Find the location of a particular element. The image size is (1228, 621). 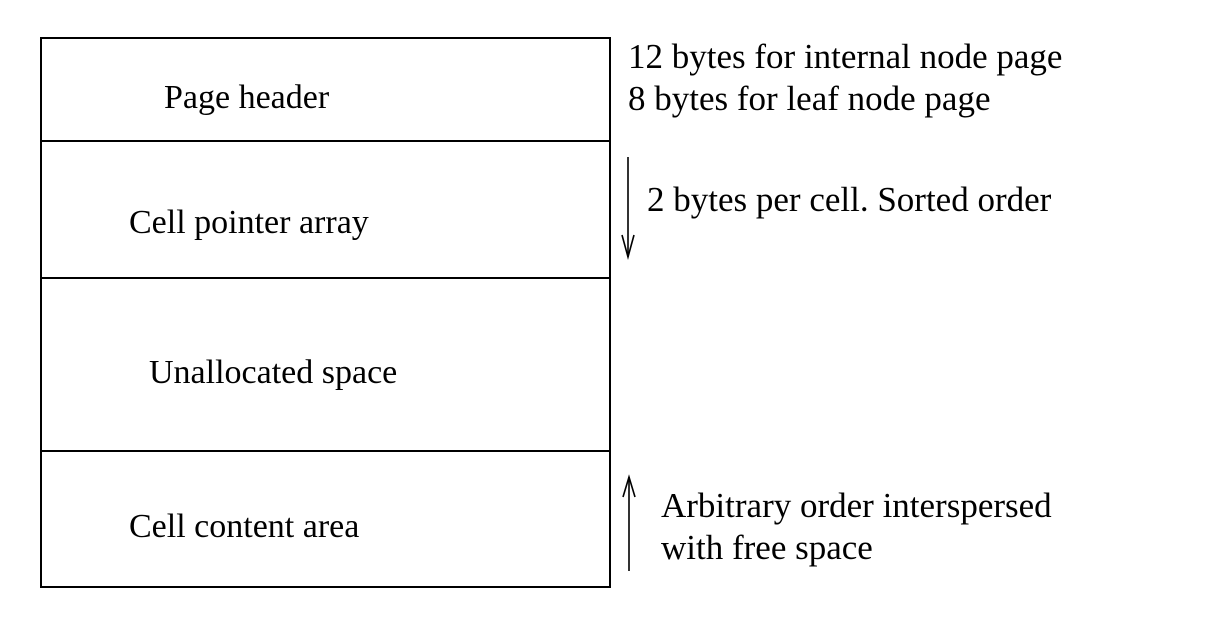

header-note-line-2: 8 bytes for leaf node page is located at coordinates (809, 98).